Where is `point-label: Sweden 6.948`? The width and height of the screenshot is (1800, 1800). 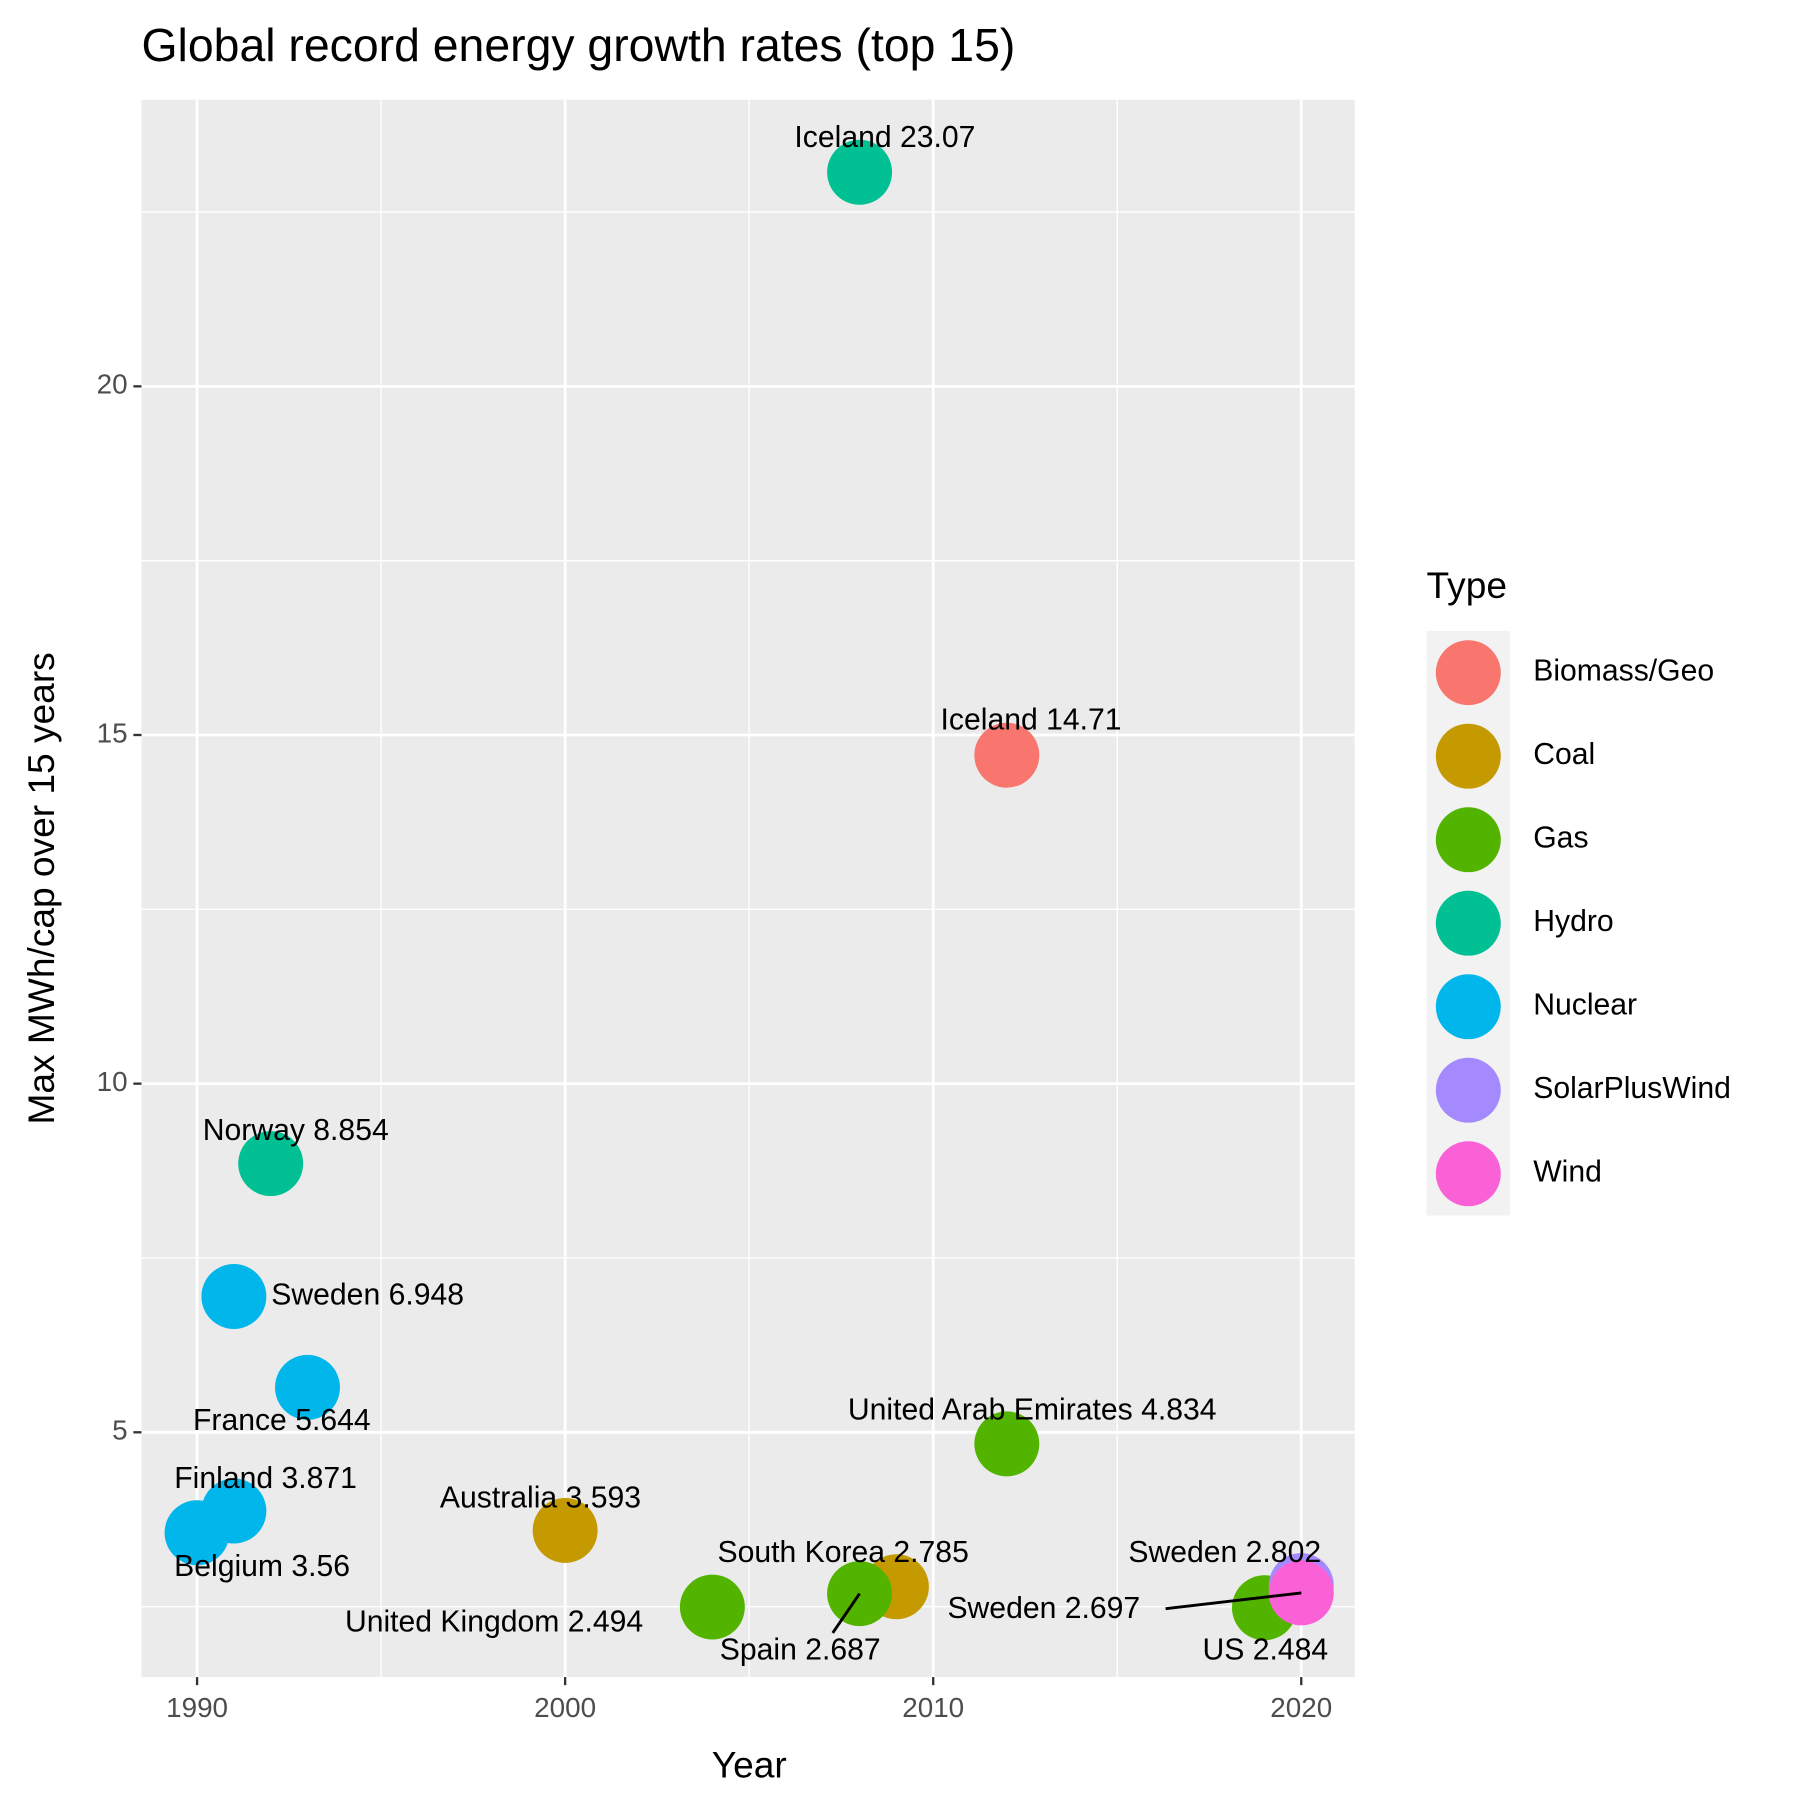 point-label: Sweden 6.948 is located at coordinates (367, 1295).